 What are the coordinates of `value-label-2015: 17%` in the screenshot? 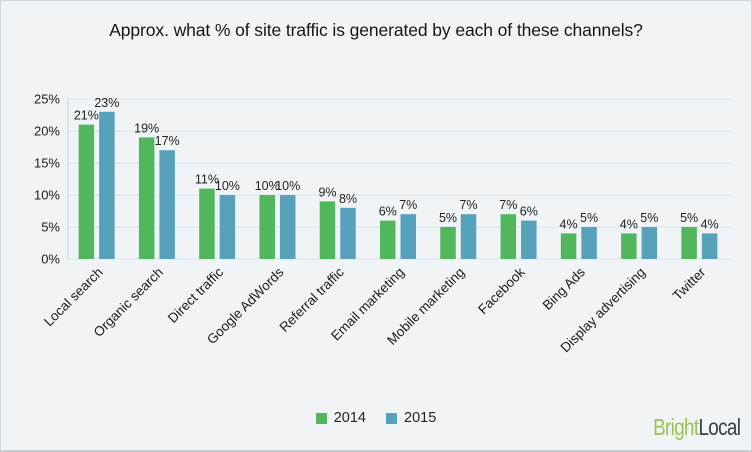 It's located at (167, 141).